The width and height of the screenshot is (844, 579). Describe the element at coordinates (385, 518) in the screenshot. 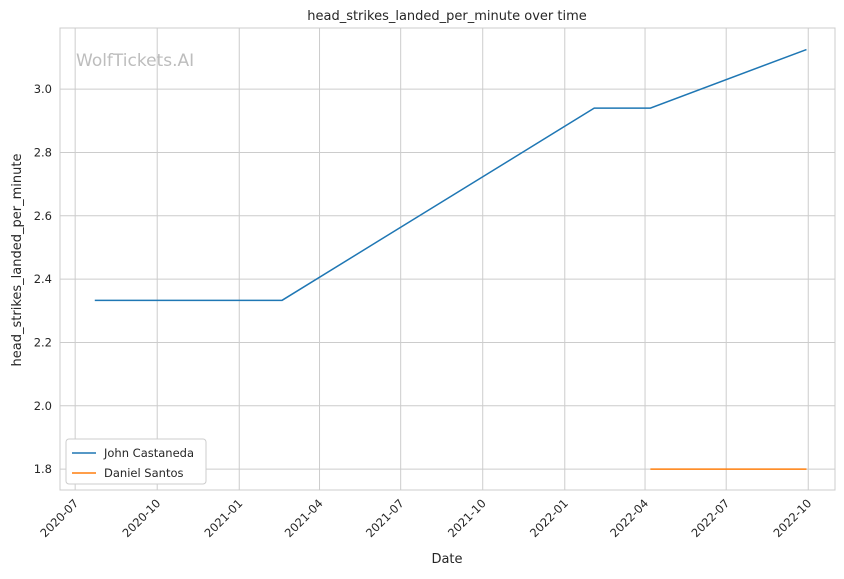

I see `x-tick-label: 2021-07` at that location.